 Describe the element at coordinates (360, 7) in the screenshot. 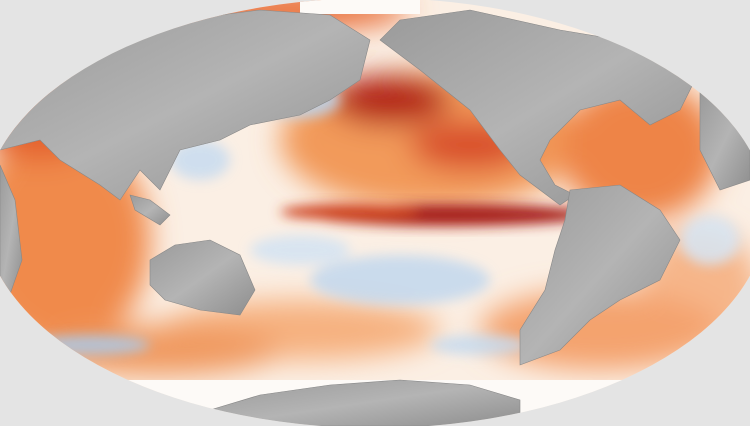

I see `arctic-ice` at that location.